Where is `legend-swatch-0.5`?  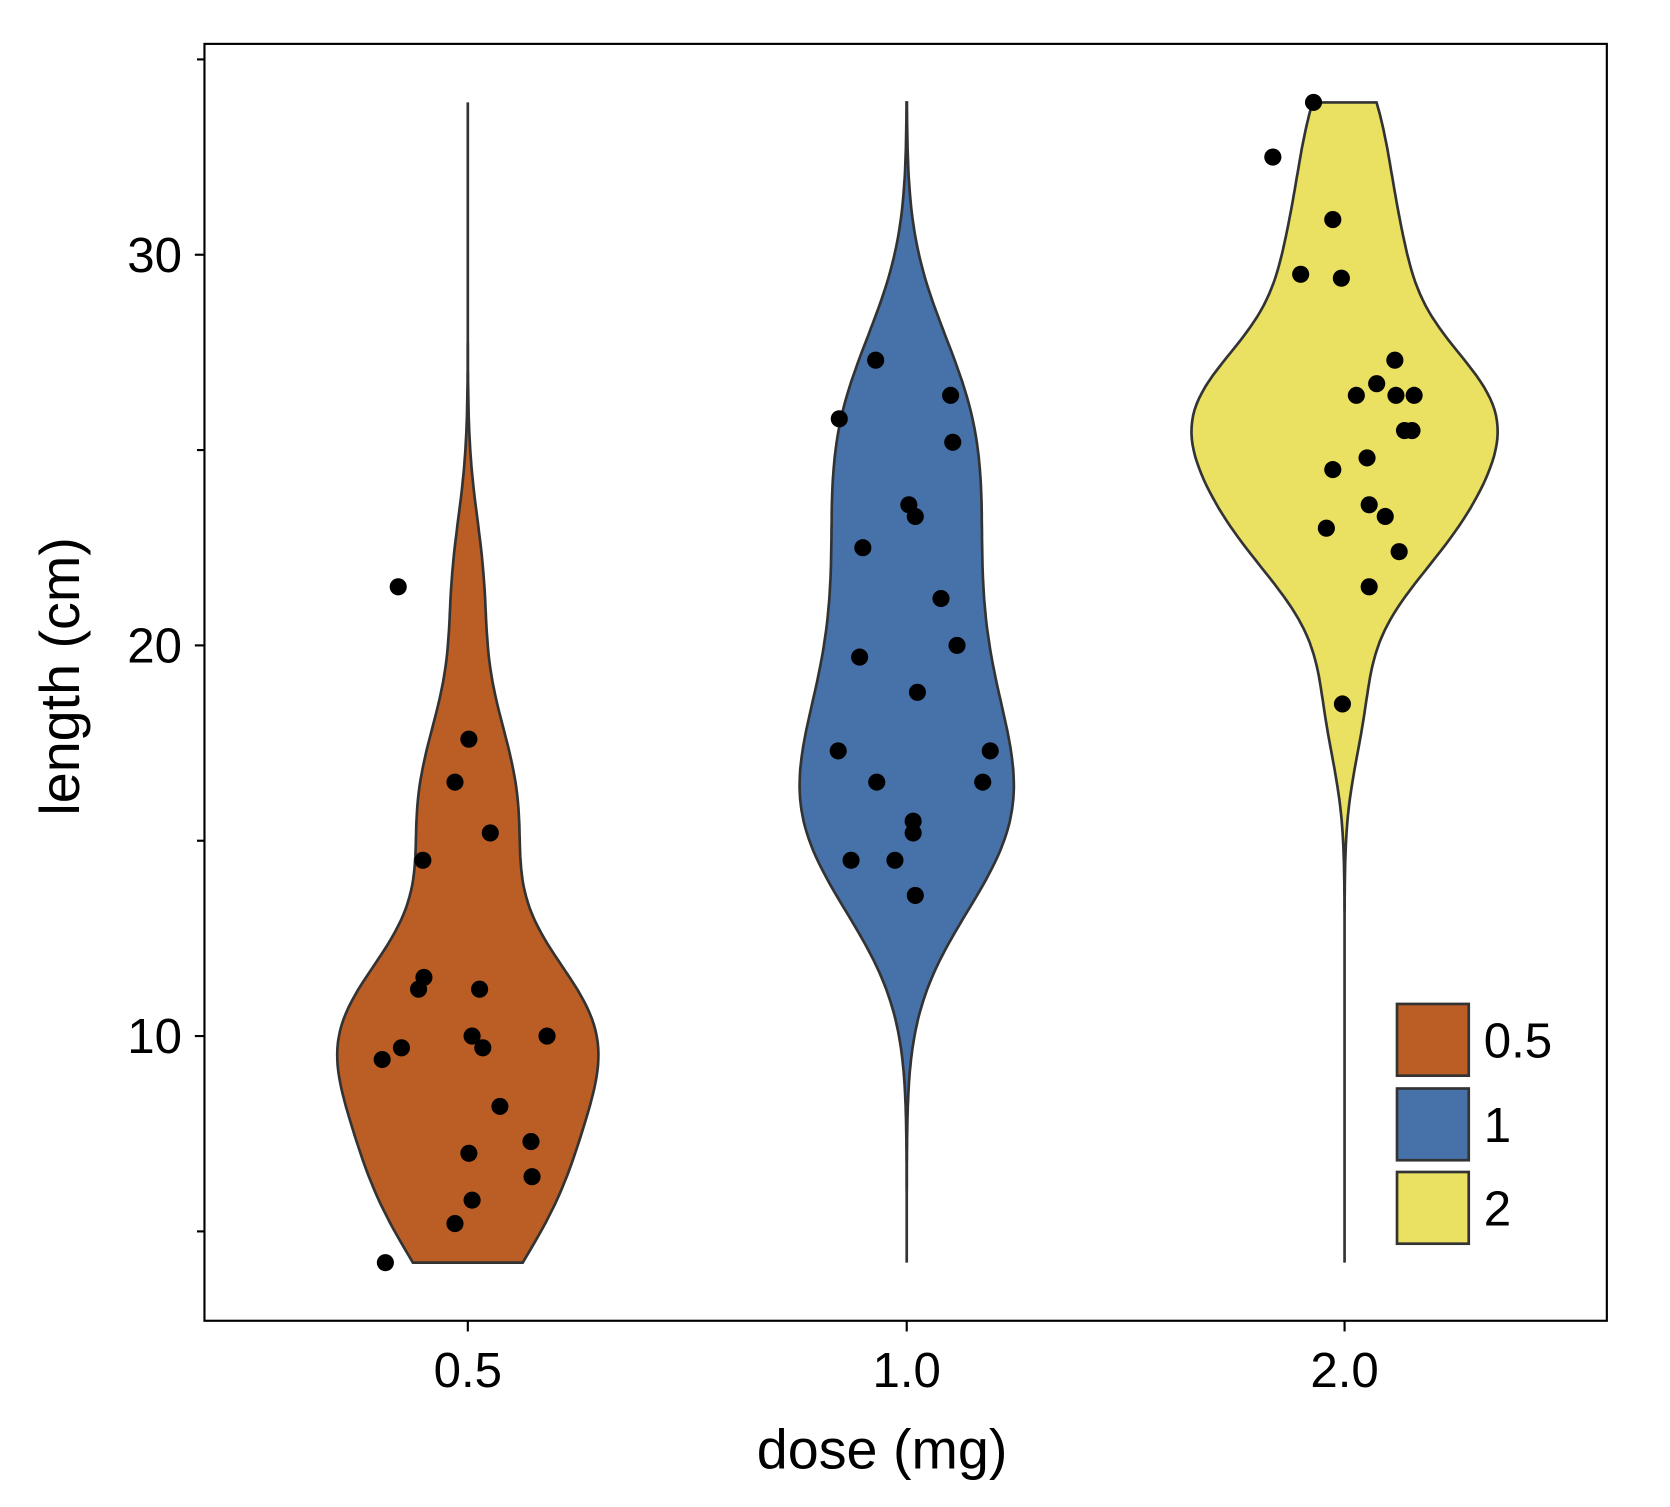 legend-swatch-0.5 is located at coordinates (1433, 1040).